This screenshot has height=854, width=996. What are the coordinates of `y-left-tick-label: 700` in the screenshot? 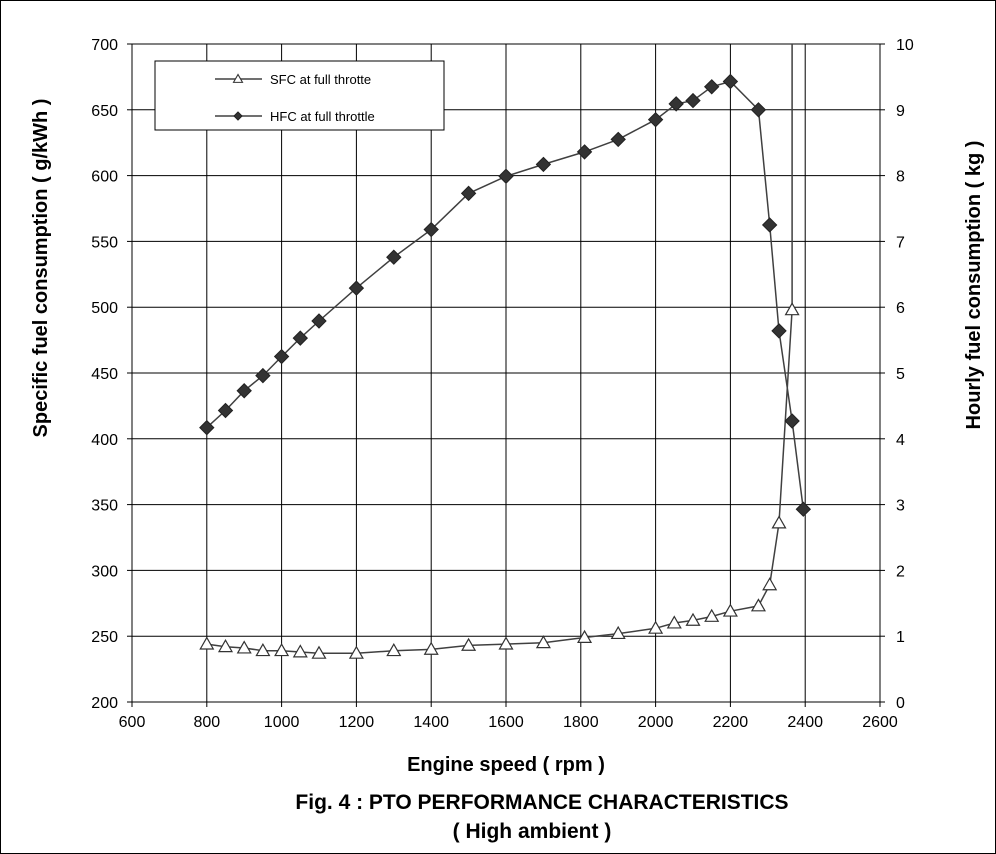 It's located at (104, 45).